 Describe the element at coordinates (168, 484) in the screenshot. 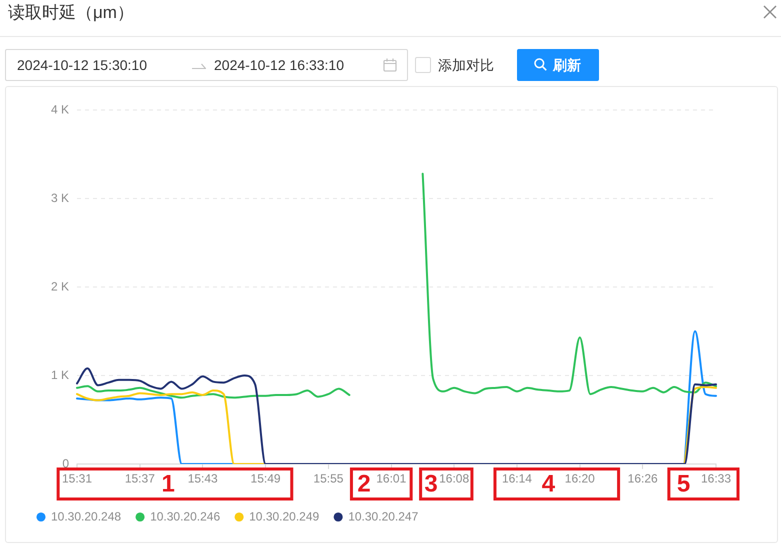

I see `text: 1` at that location.